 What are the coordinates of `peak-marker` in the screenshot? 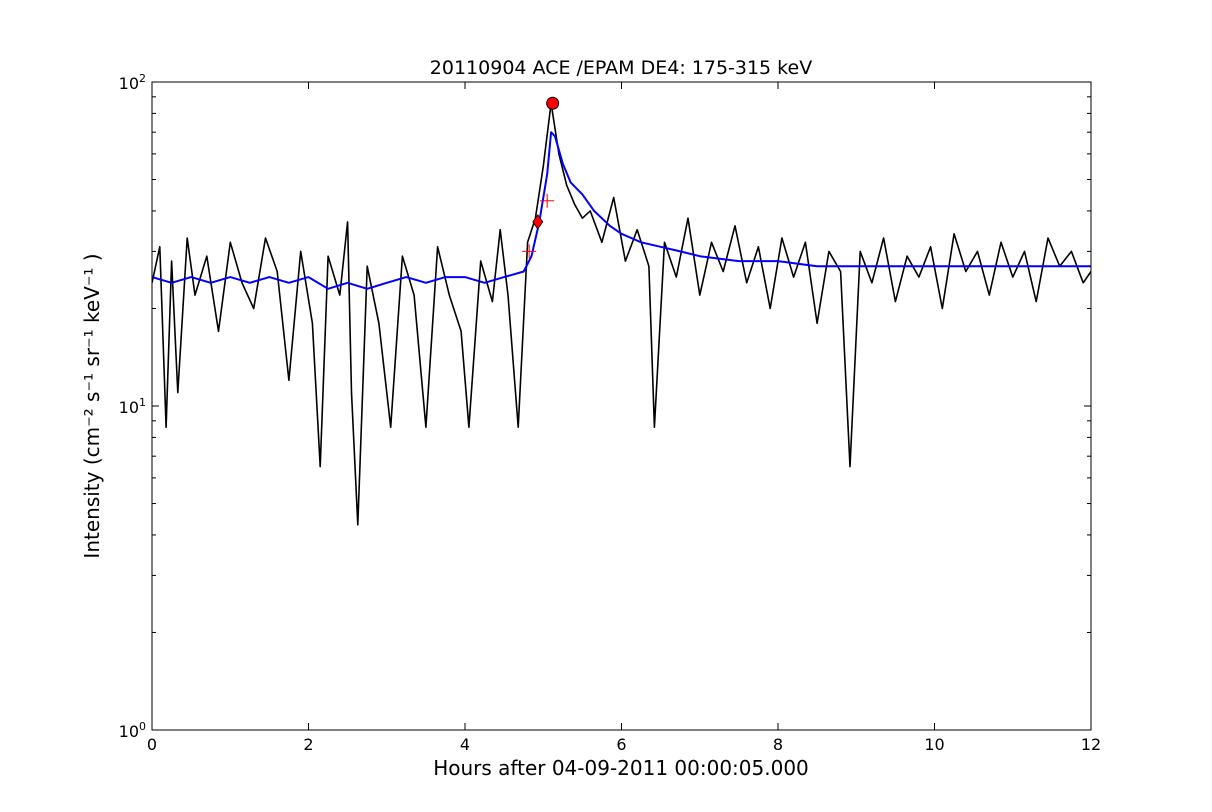 It's located at (553, 103).